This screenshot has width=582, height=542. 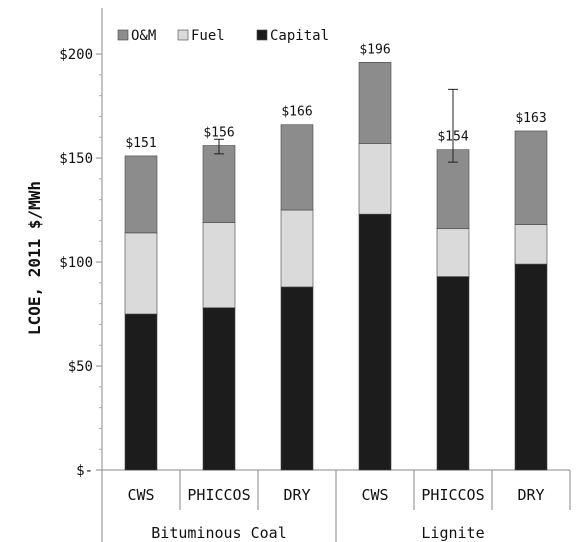 What do you see at coordinates (218, 533) in the screenshot?
I see `group-label: Bituminous Coal` at bounding box center [218, 533].